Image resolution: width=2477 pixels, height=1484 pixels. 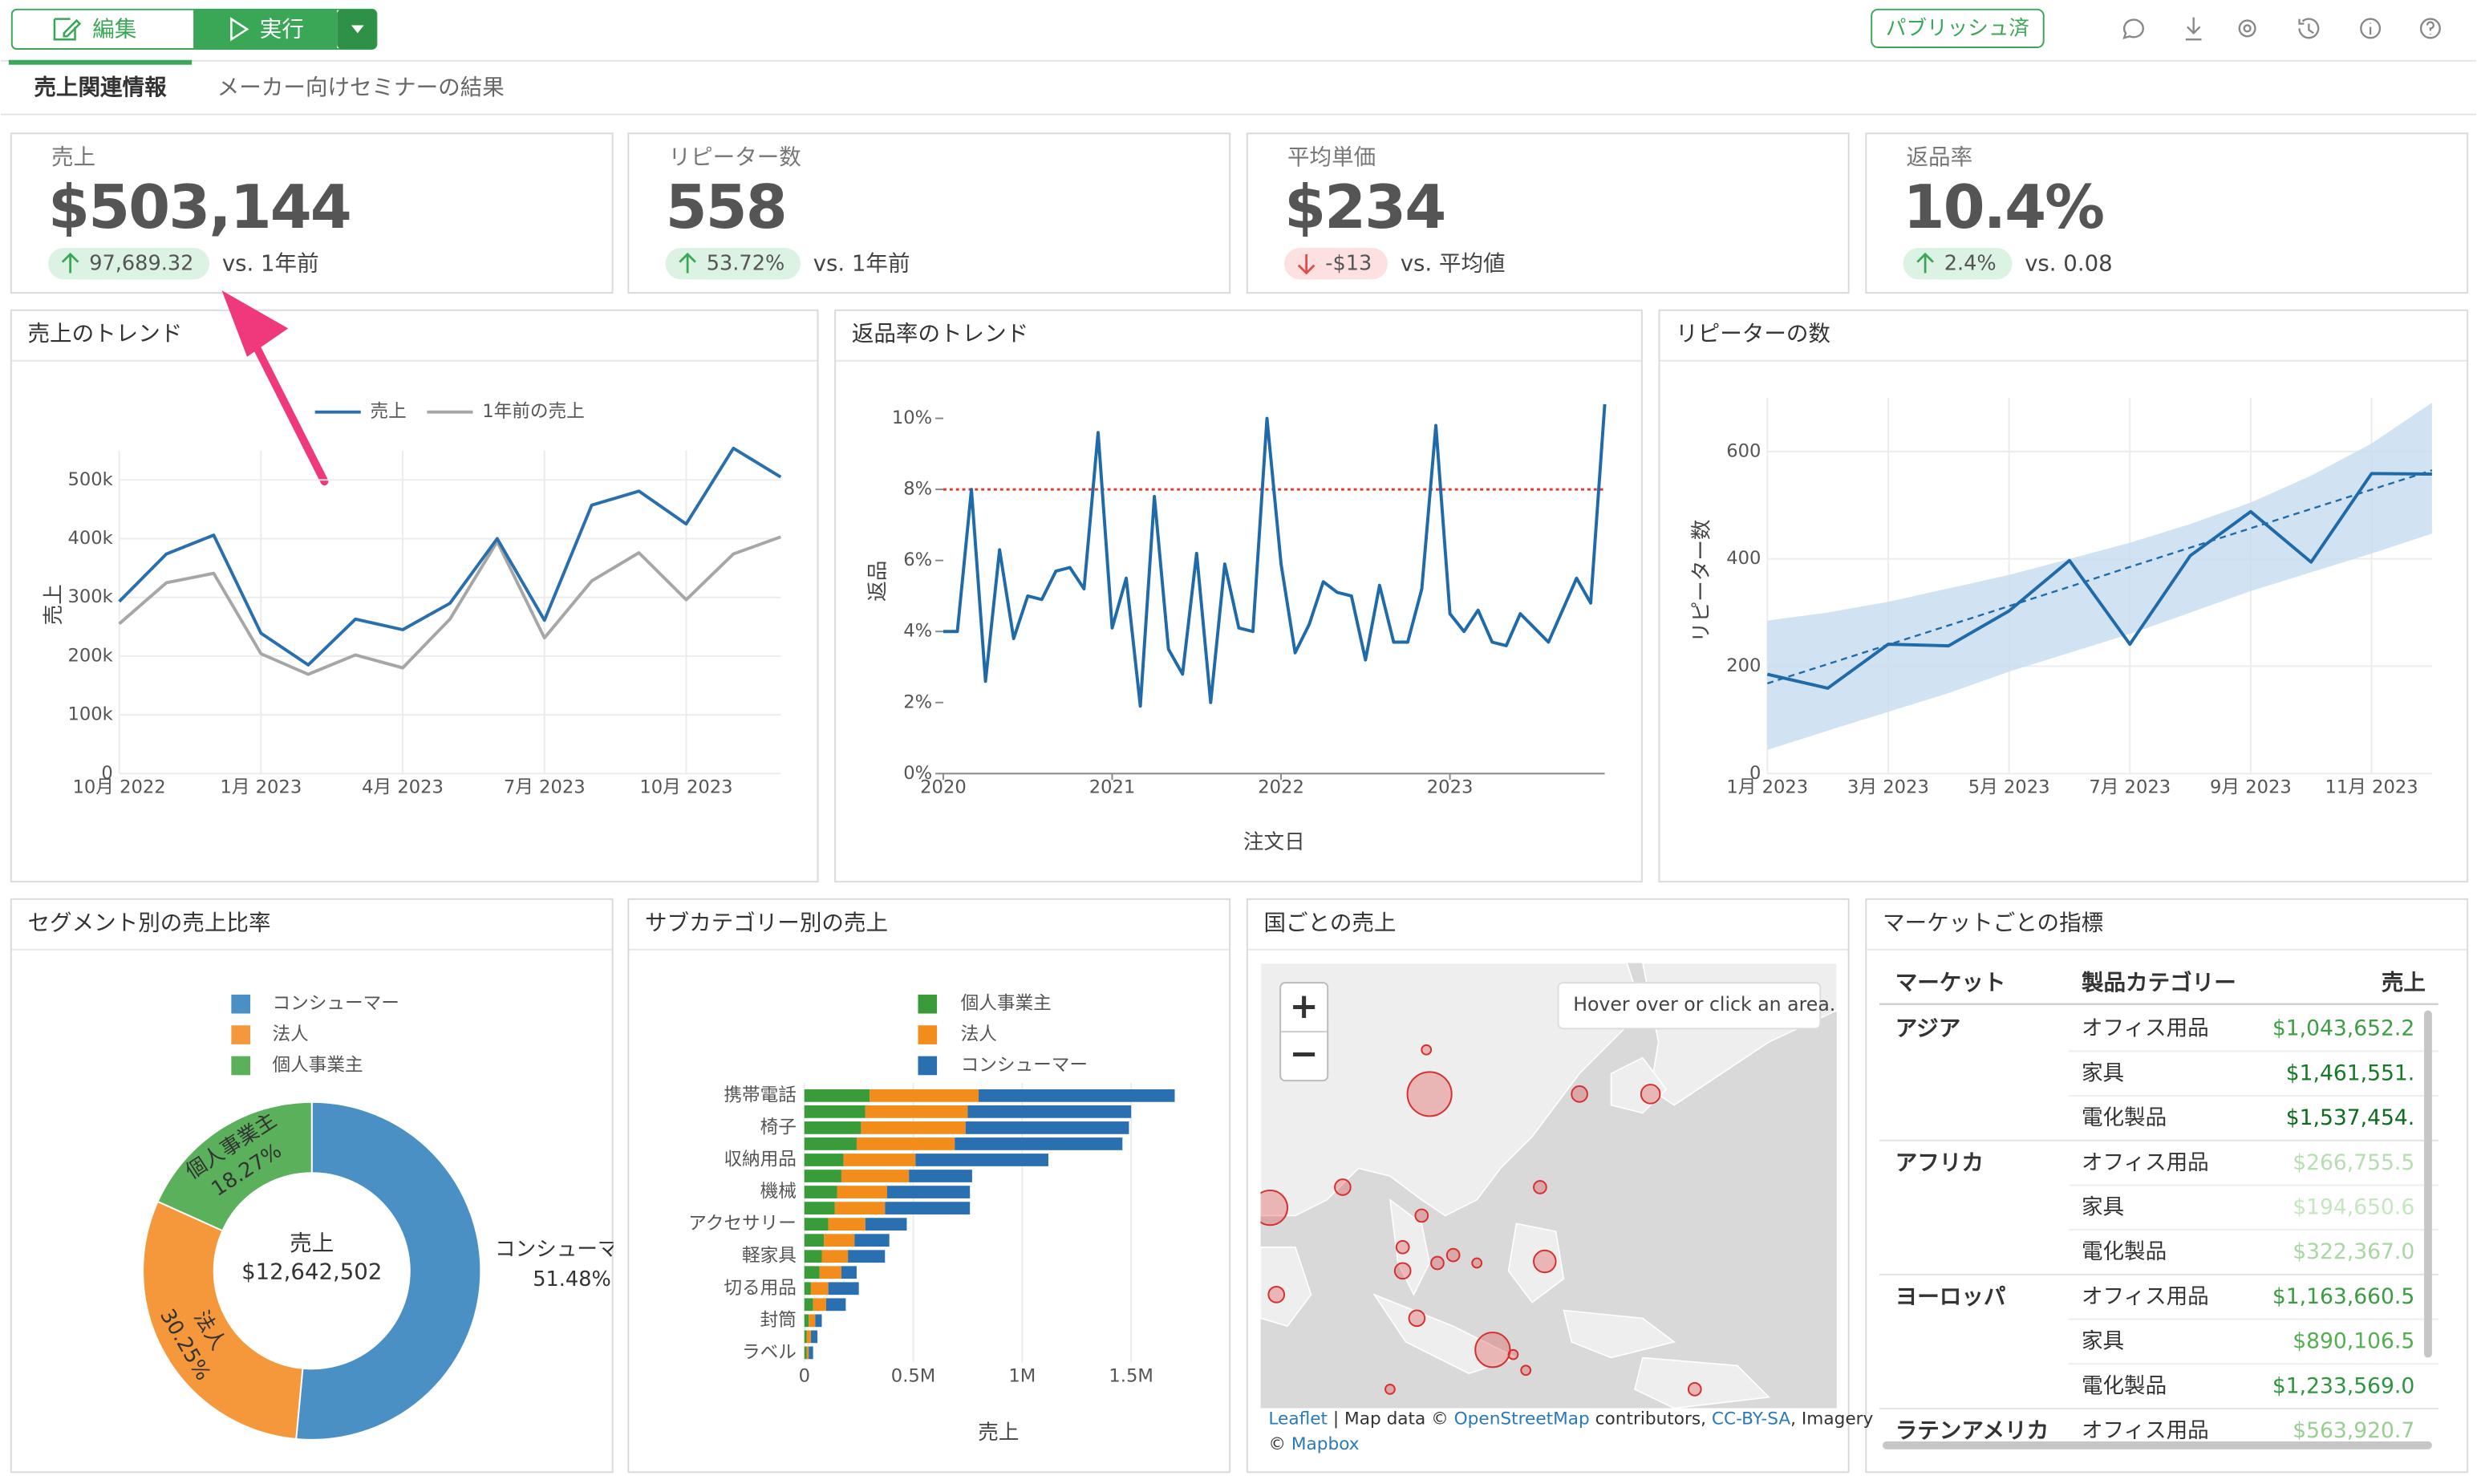 I want to click on attribution-link: OpenStreetMap, so click(x=1522, y=1419).